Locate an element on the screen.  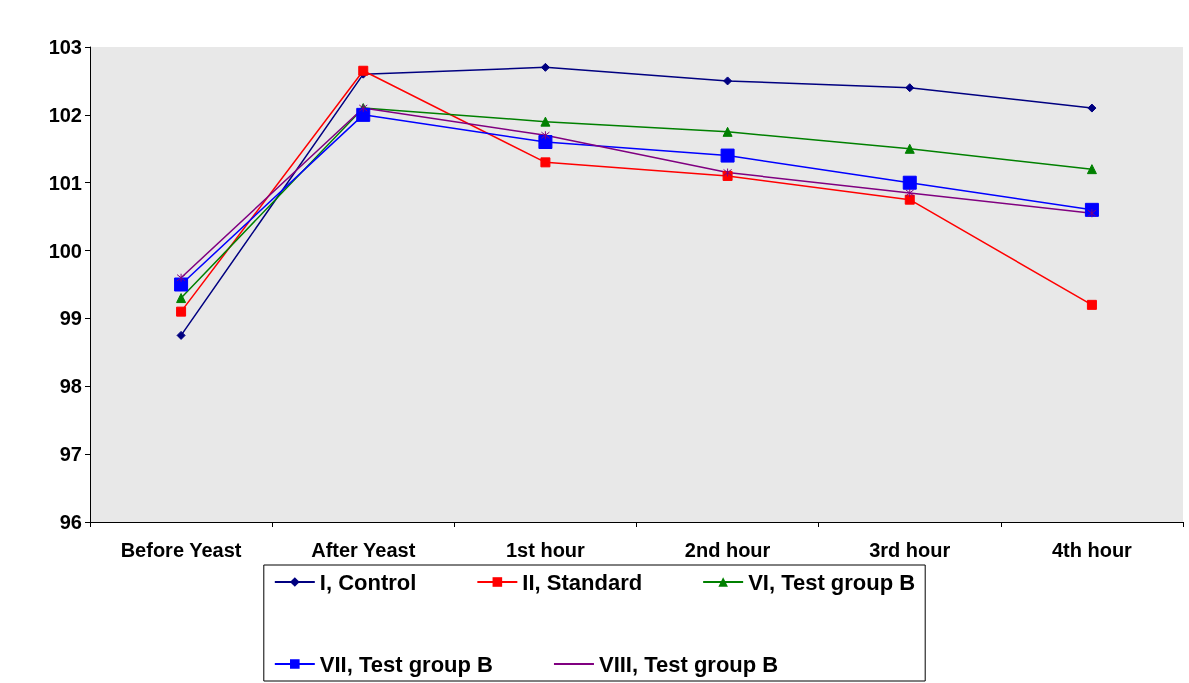
x-tick-label: 1st hour is located at coordinates (545, 550).